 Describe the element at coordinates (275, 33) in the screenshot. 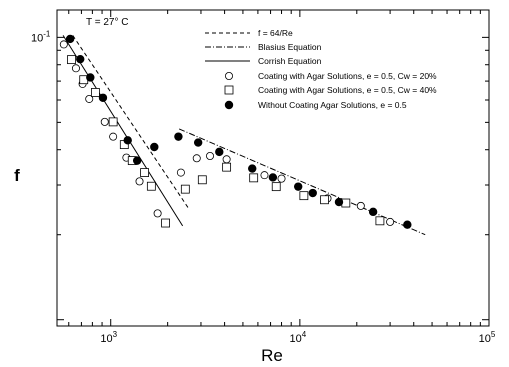

I see `legend-label-line-64re: f = 64/Re` at that location.